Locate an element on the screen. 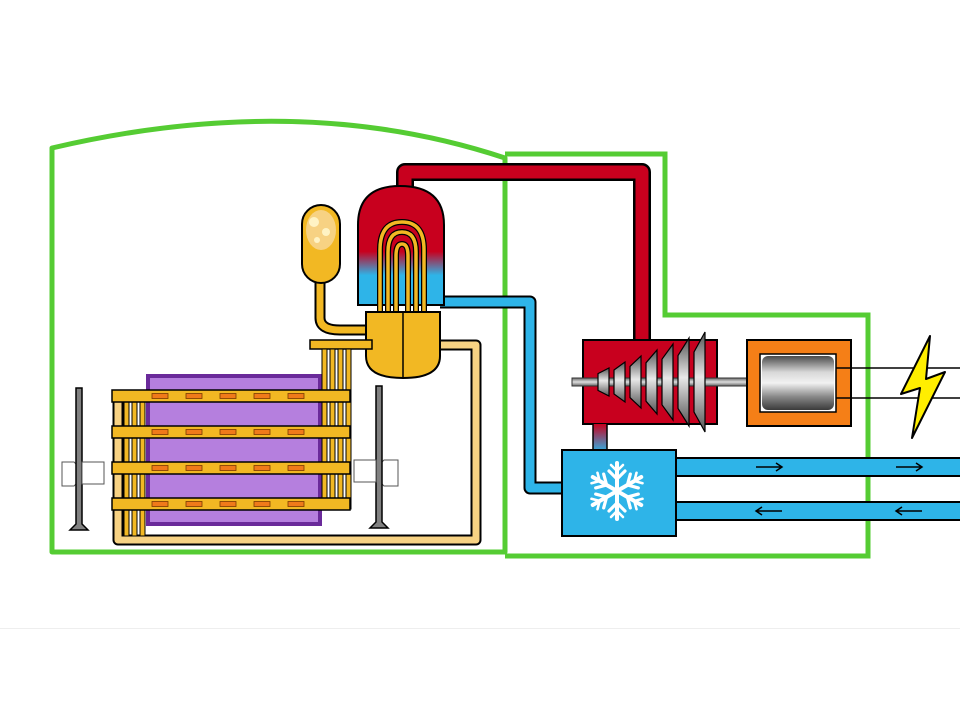 The width and height of the screenshot is (960, 724). footer-divider is located at coordinates (480, 628).